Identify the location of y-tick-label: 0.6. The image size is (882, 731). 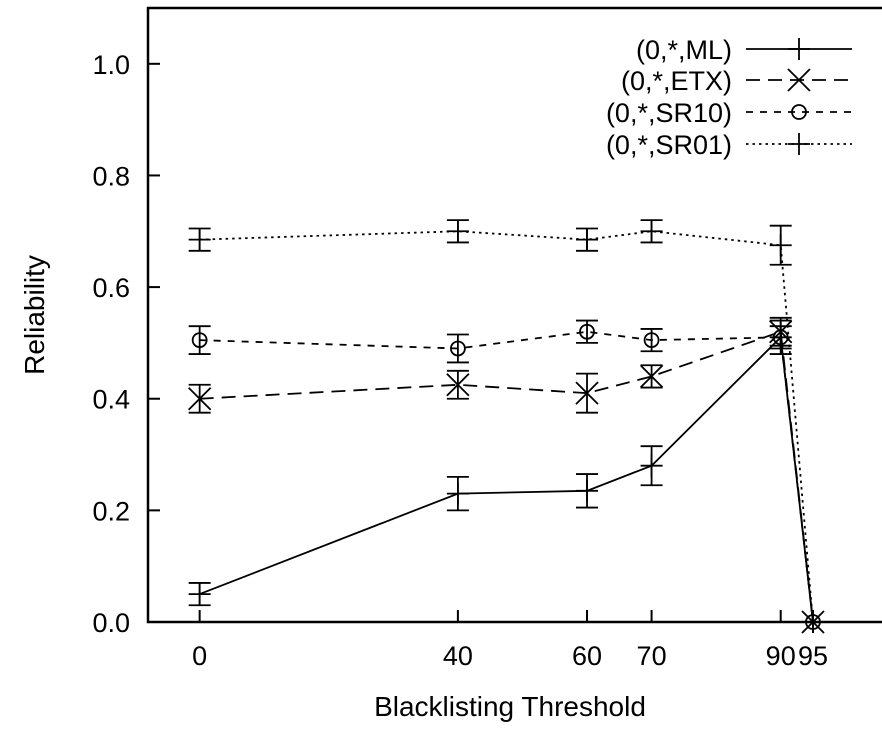
(111, 288).